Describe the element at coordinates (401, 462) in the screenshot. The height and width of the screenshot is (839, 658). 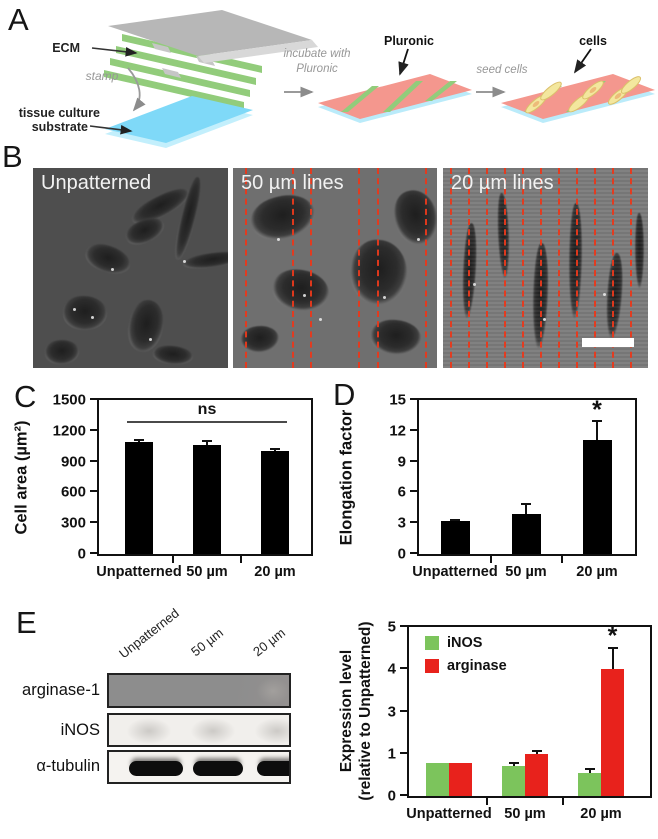
I see `y-tick-label: 9` at that location.